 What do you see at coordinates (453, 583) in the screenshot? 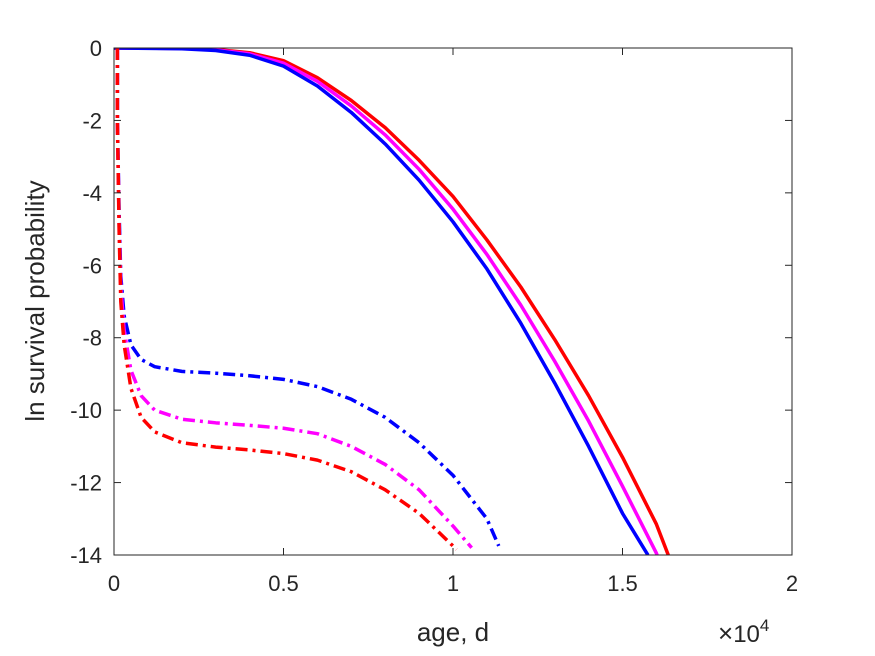
I see `x-tick-label: 1` at bounding box center [453, 583].